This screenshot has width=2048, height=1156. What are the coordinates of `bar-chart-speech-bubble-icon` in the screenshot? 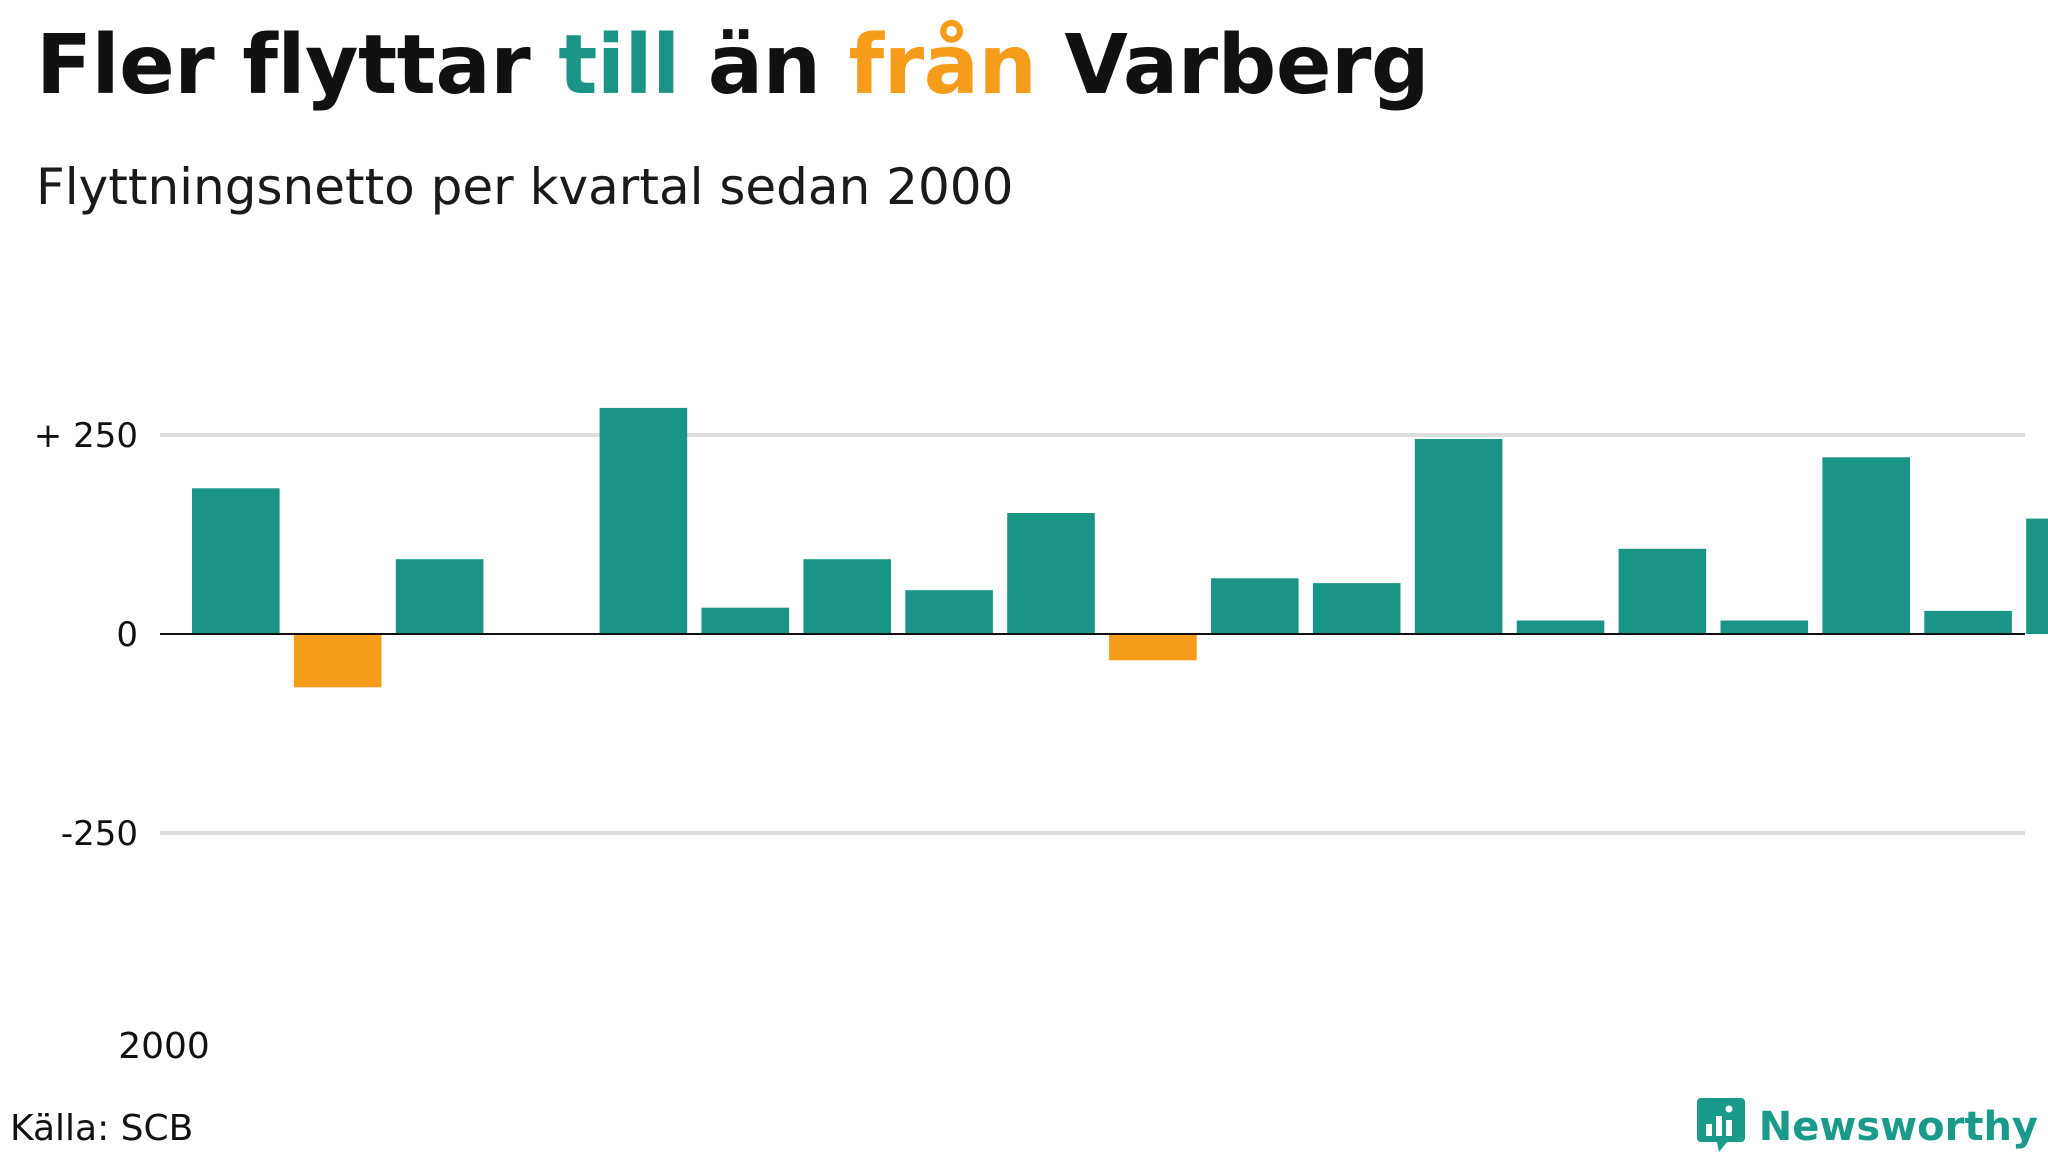 It's located at (1720, 1127).